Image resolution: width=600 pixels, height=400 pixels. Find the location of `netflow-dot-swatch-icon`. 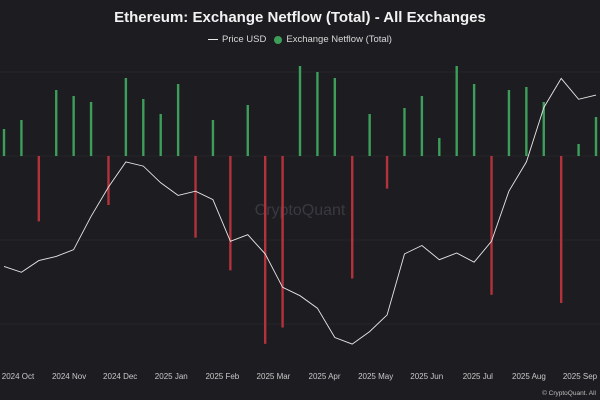

netflow-dot-swatch-icon is located at coordinates (278, 39).